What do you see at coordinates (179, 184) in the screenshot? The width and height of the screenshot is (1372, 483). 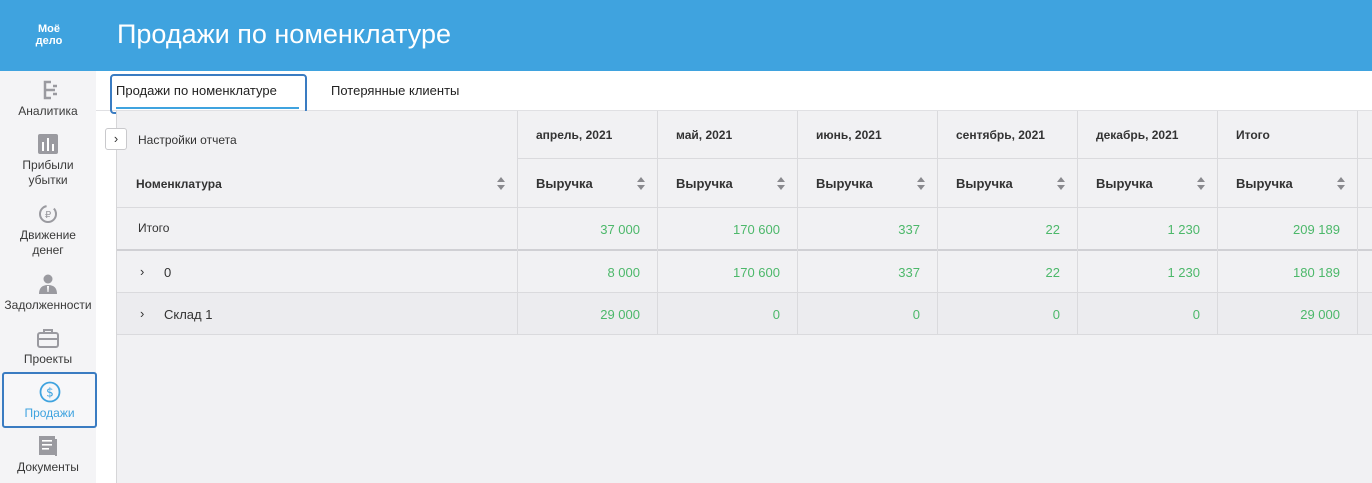 I see `column-header-nomenclature: Номенклатура` at bounding box center [179, 184].